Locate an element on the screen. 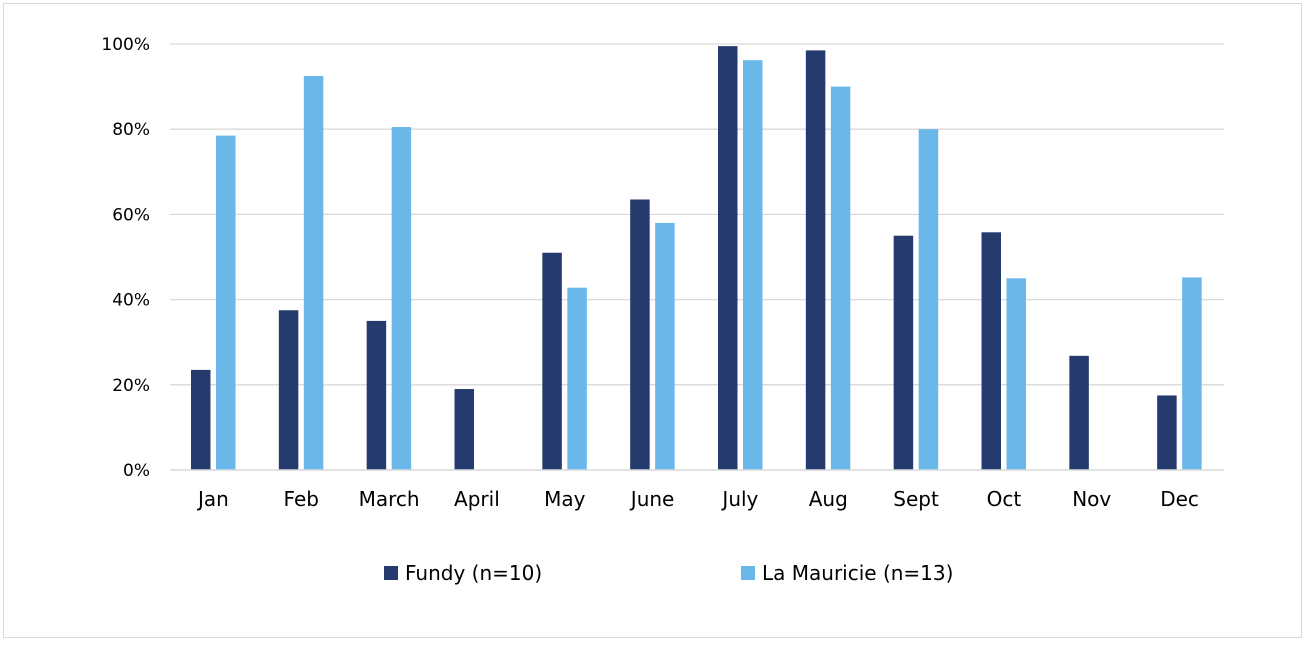 The height and width of the screenshot is (645, 1308). bar-fundy-july is located at coordinates (728, 258).